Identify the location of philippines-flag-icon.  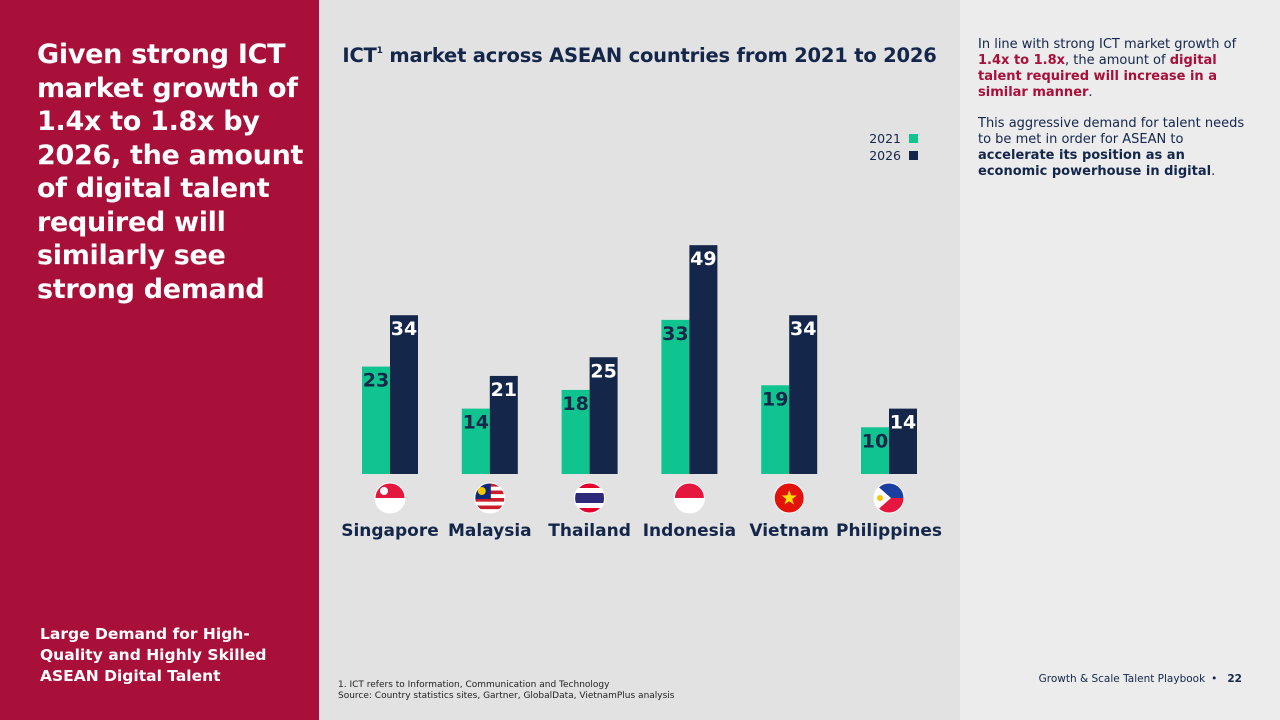
(889, 498).